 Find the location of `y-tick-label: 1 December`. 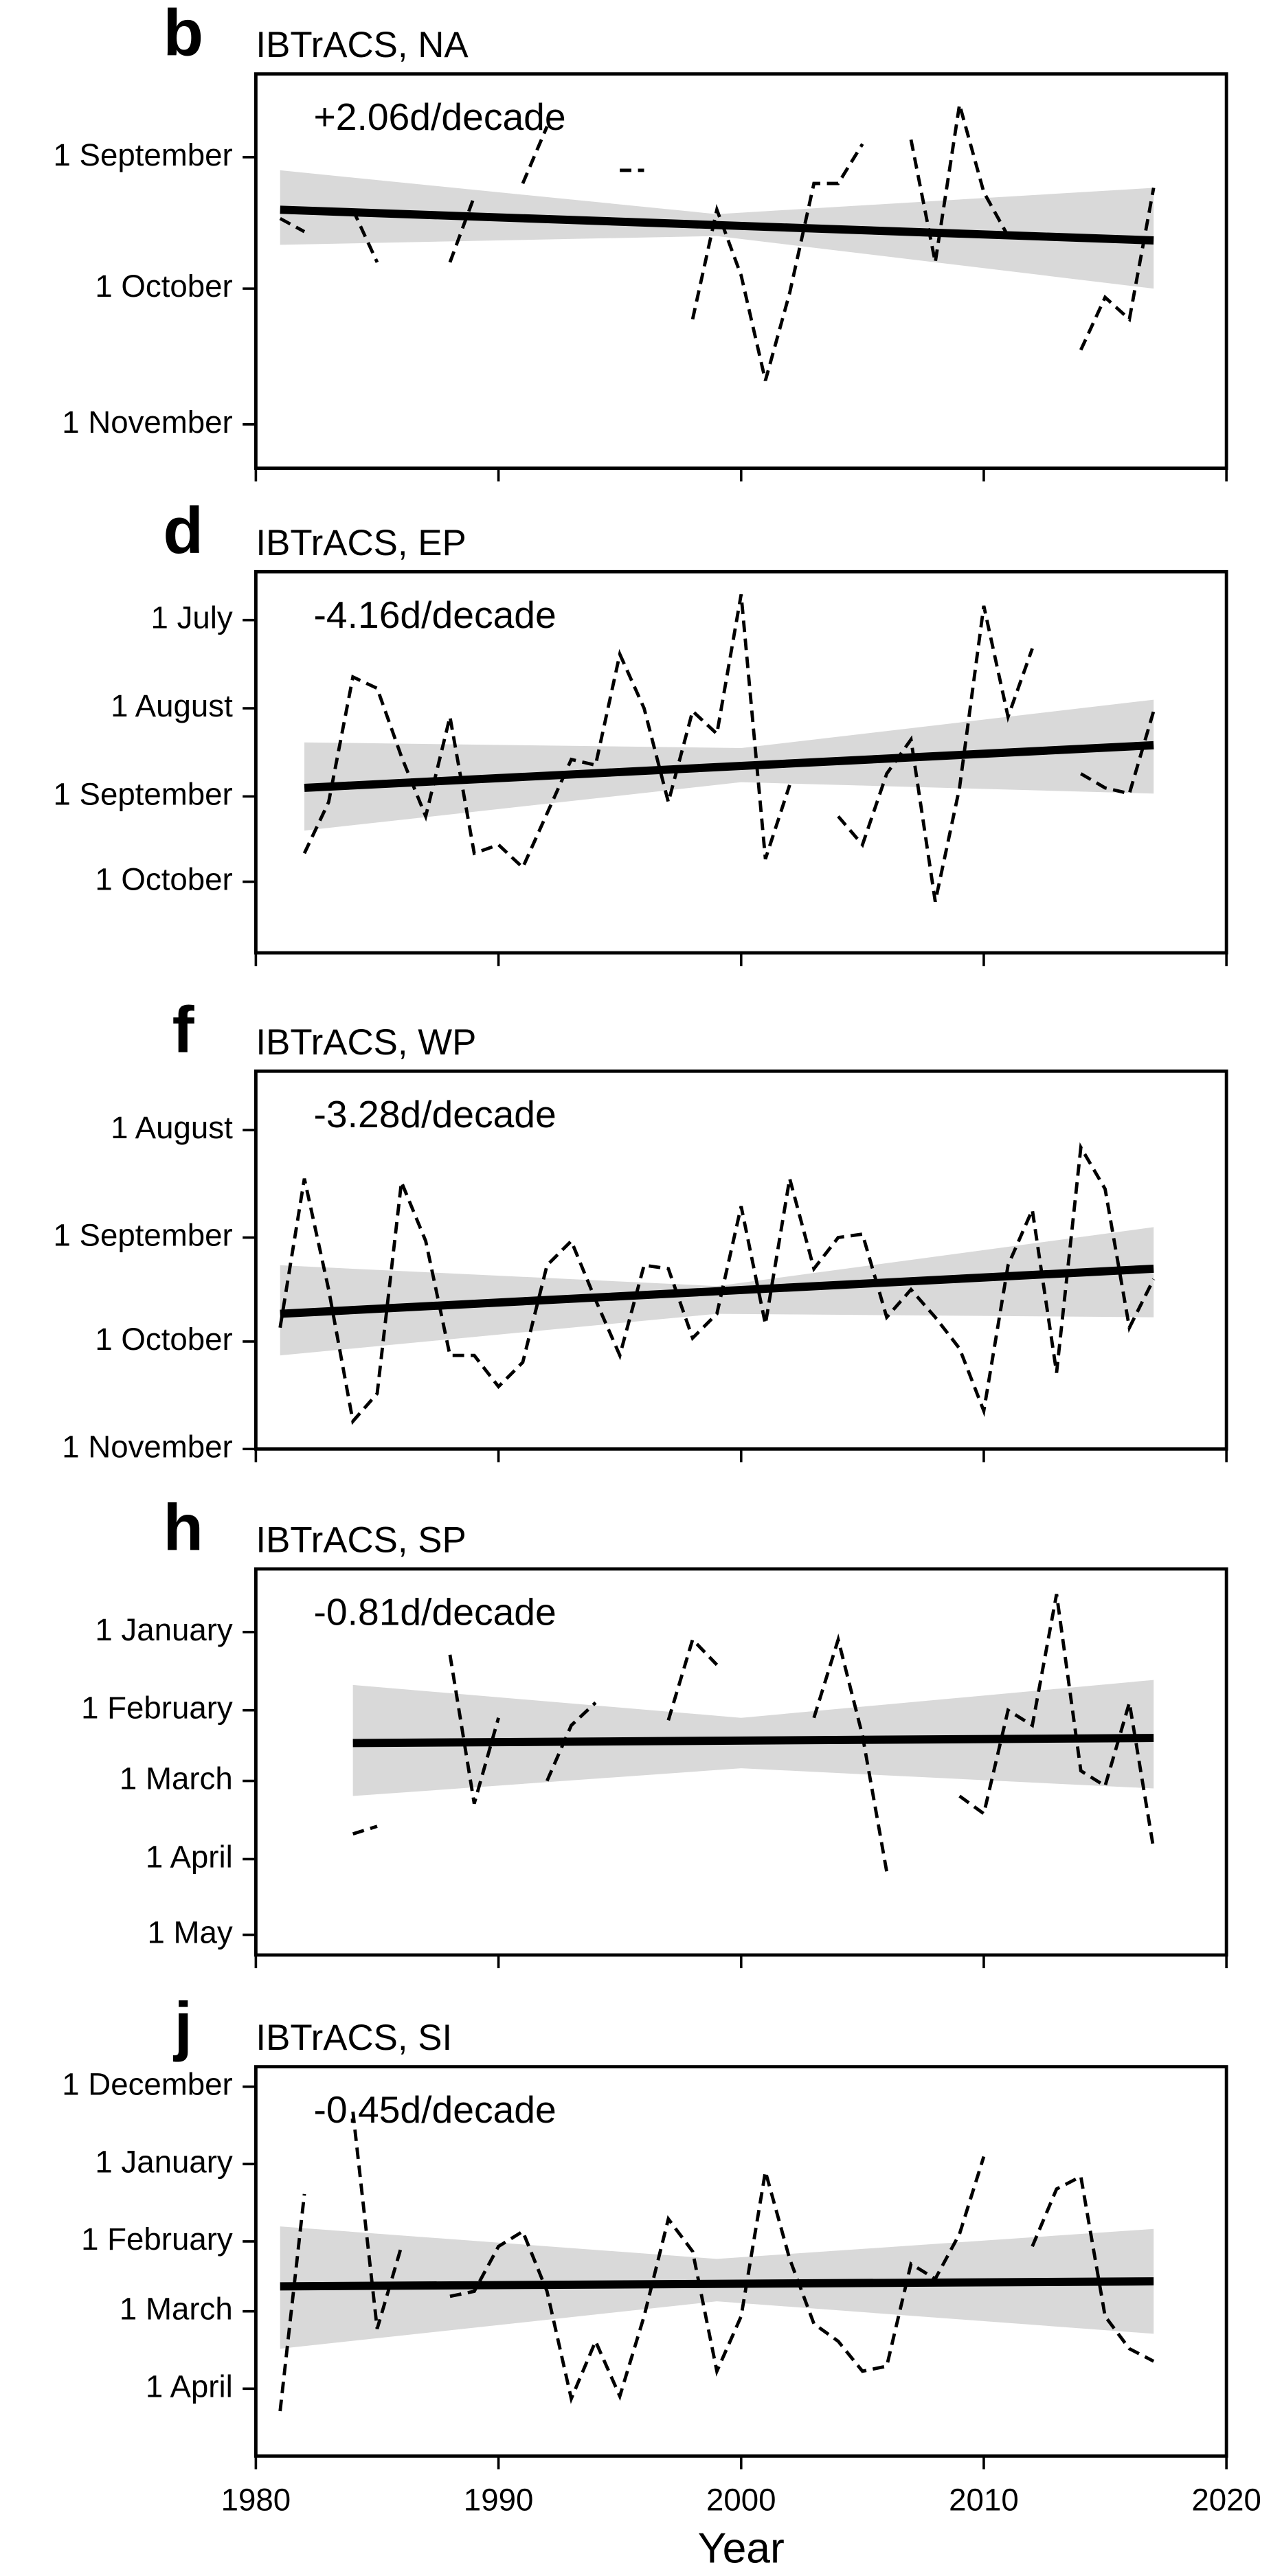

y-tick-label: 1 December is located at coordinates (147, 2084).